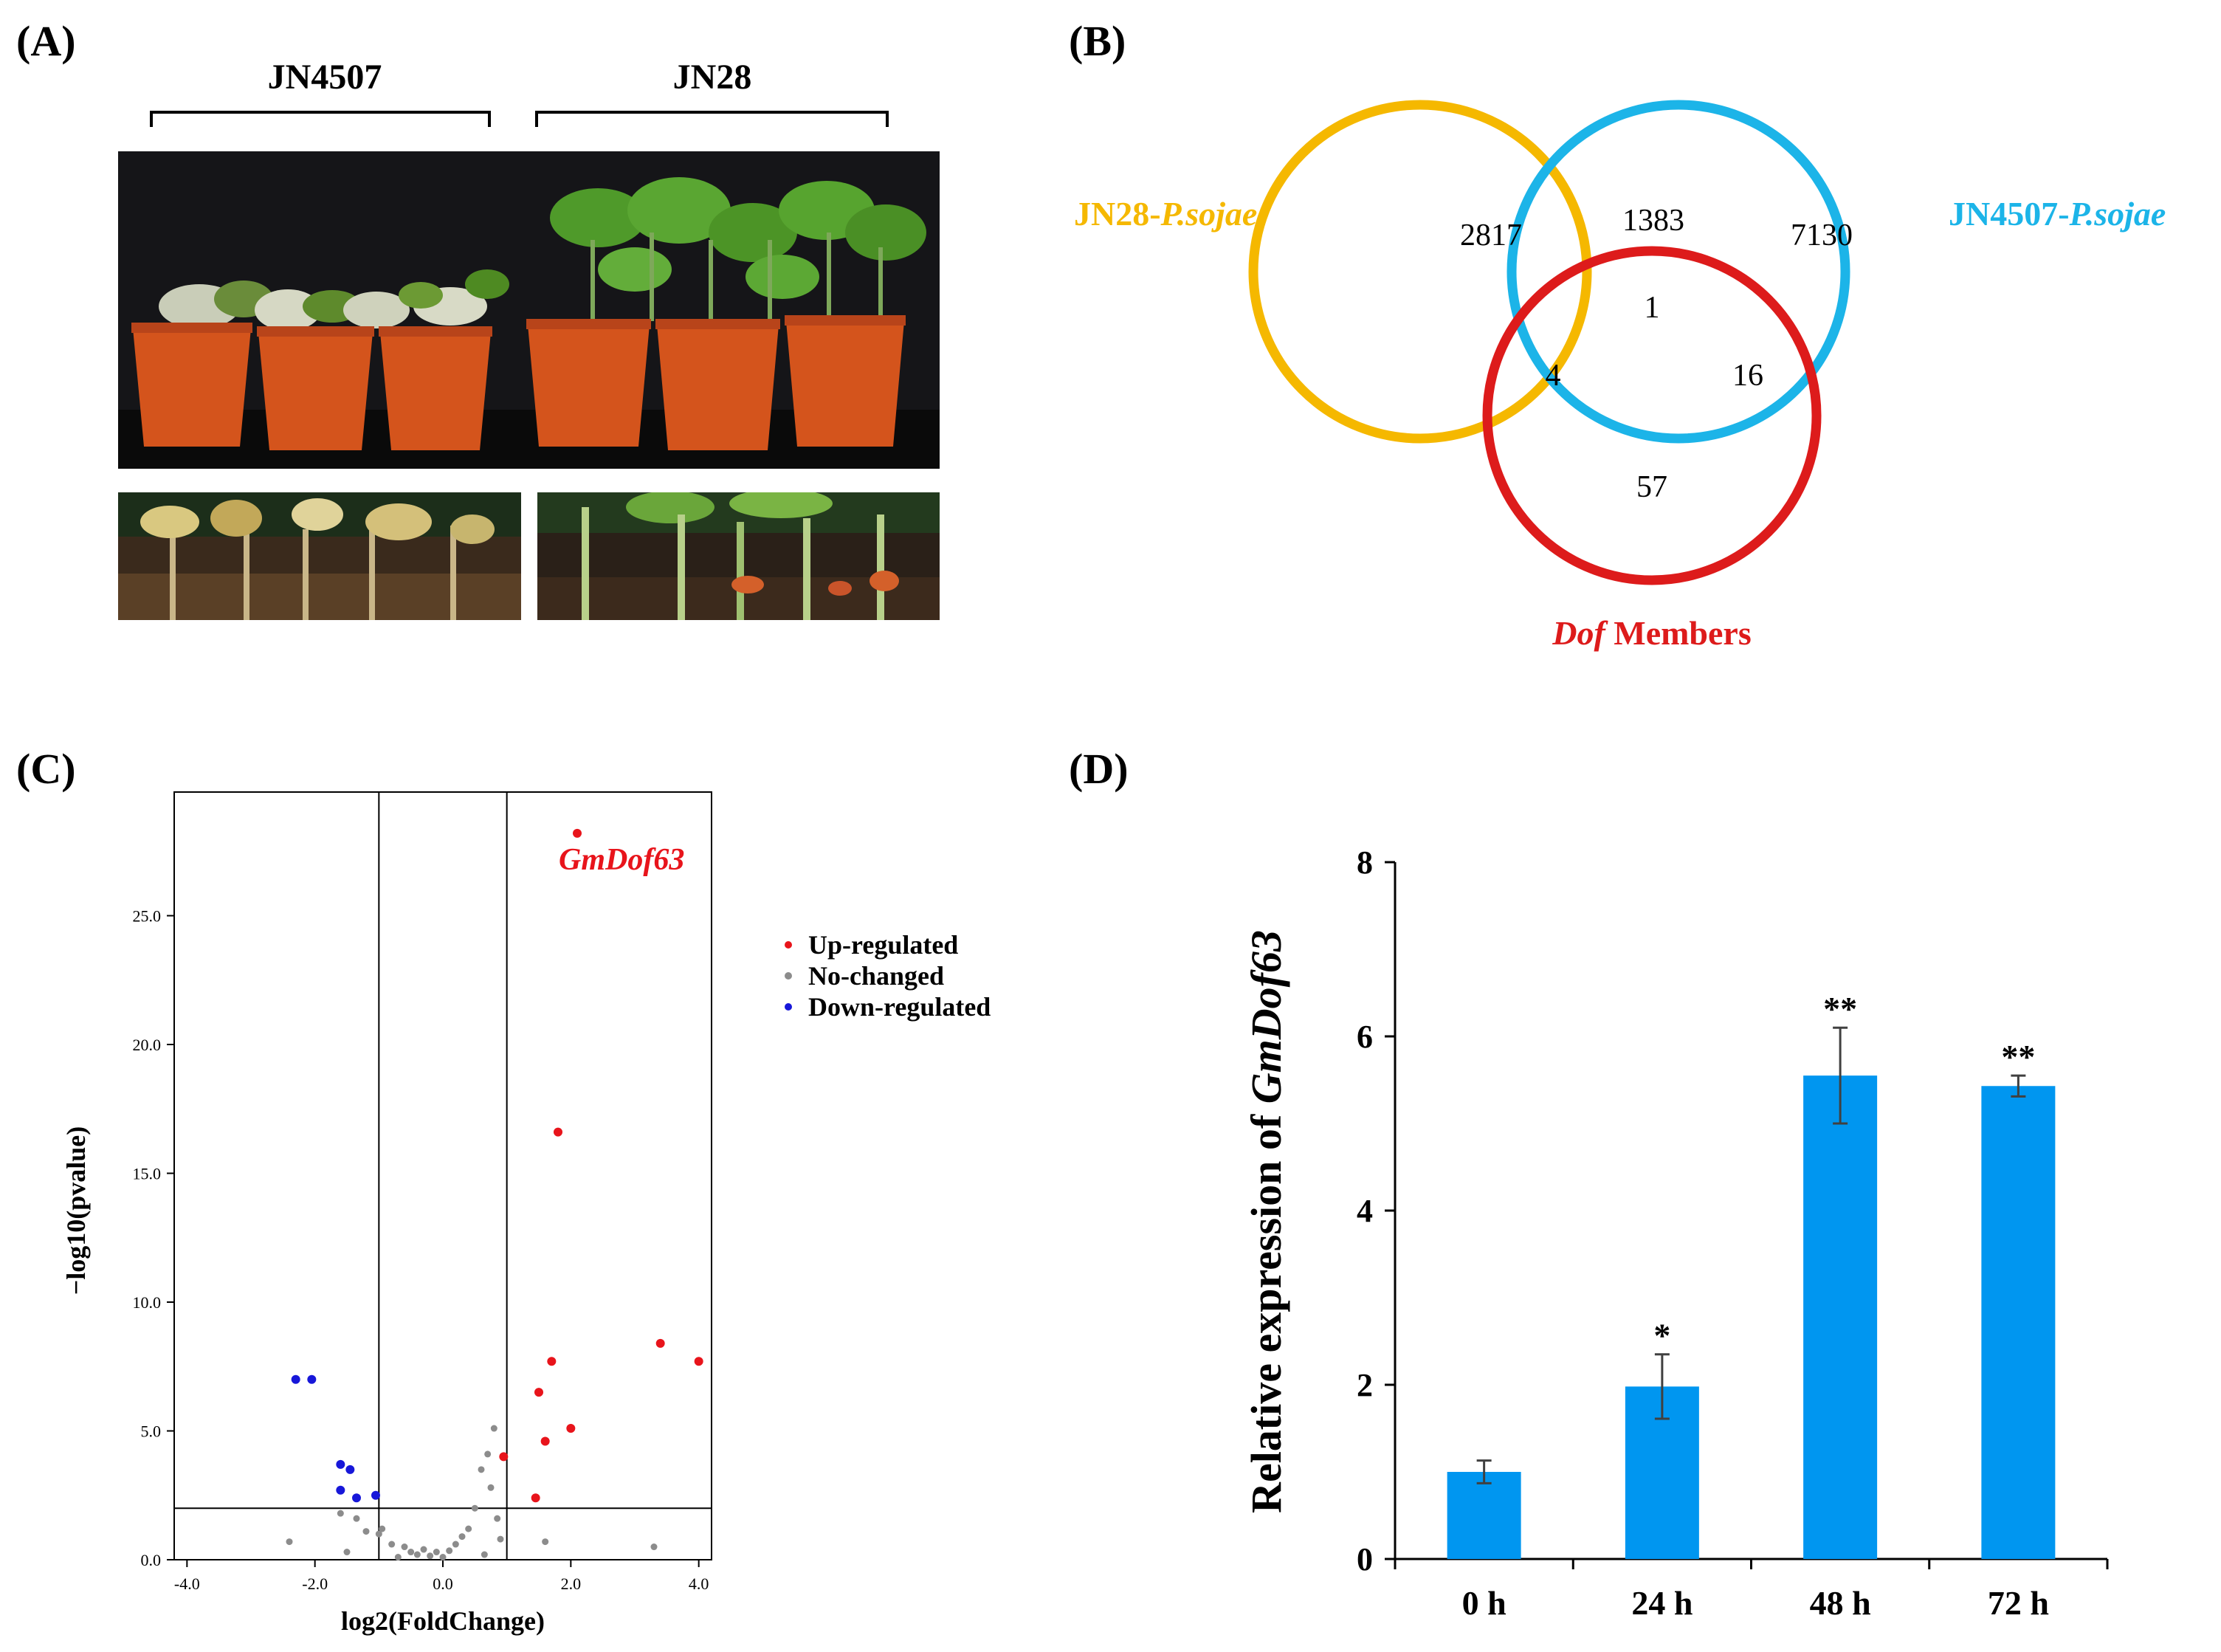 The width and height of the screenshot is (2221, 1652). I want to click on count-jn4507-dof: 16, so click(1747, 376).